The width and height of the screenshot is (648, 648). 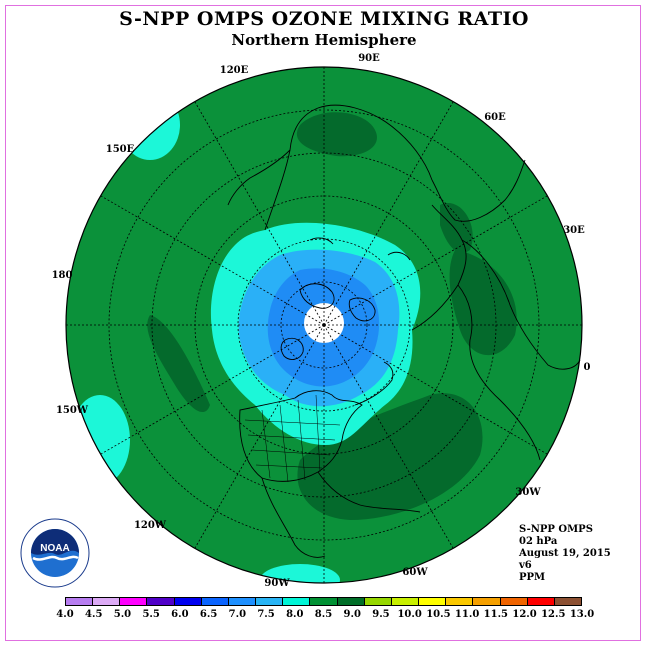 I want to click on logo-text: NOAA, so click(x=54, y=548).